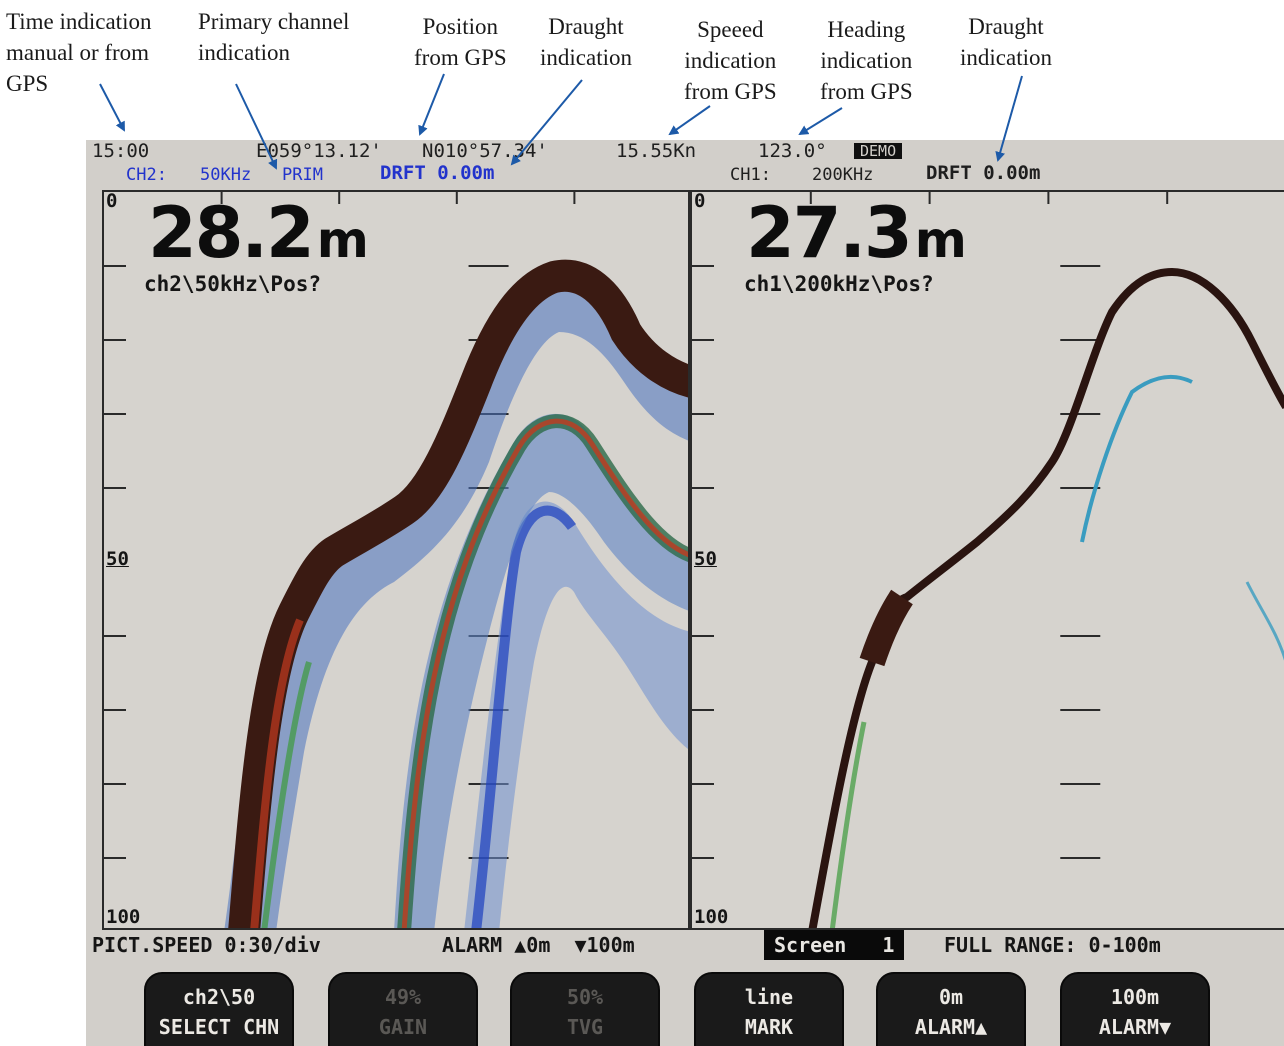 The image size is (1284, 1046). What do you see at coordinates (274, 37) in the screenshot?
I see `annotation-primary-channel: Primary channel indication` at bounding box center [274, 37].